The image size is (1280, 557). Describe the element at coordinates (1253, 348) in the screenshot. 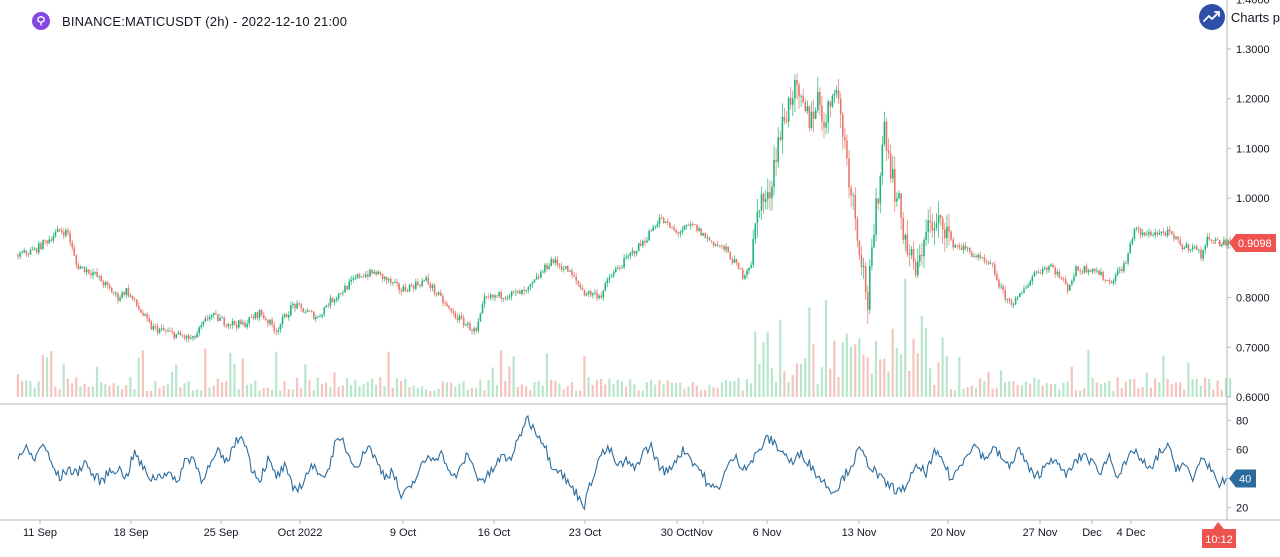

I see `price-tick-label: 0.7000` at that location.